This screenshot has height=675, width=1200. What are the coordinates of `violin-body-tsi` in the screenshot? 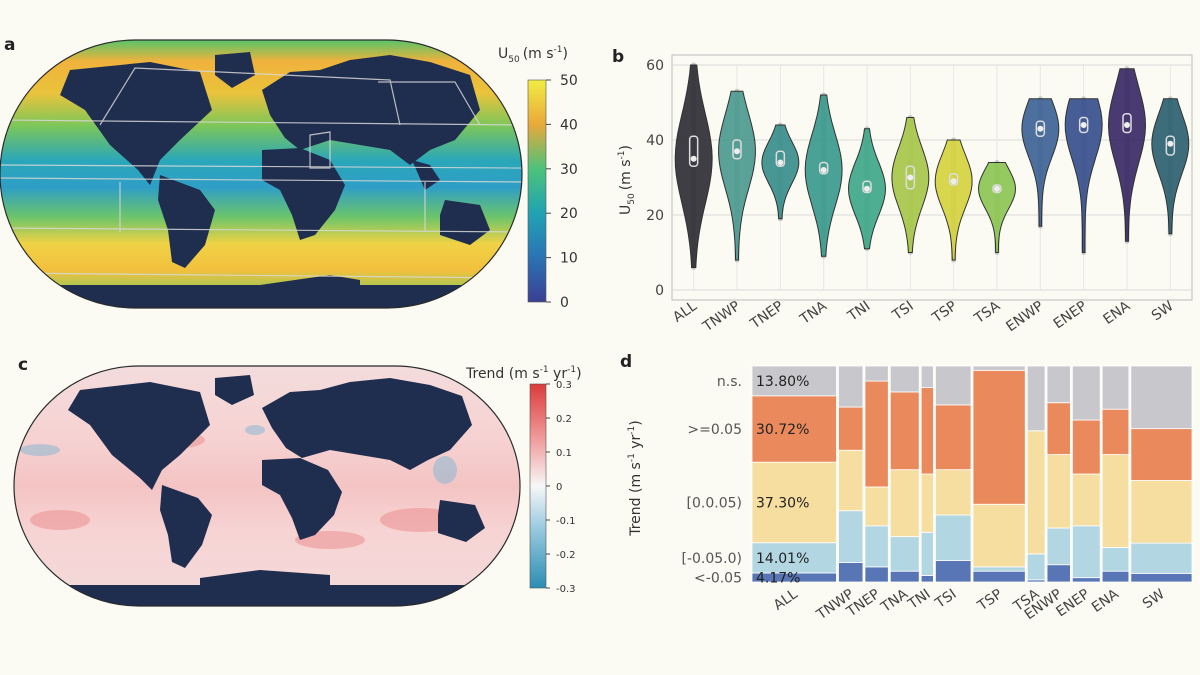 It's located at (910, 185).